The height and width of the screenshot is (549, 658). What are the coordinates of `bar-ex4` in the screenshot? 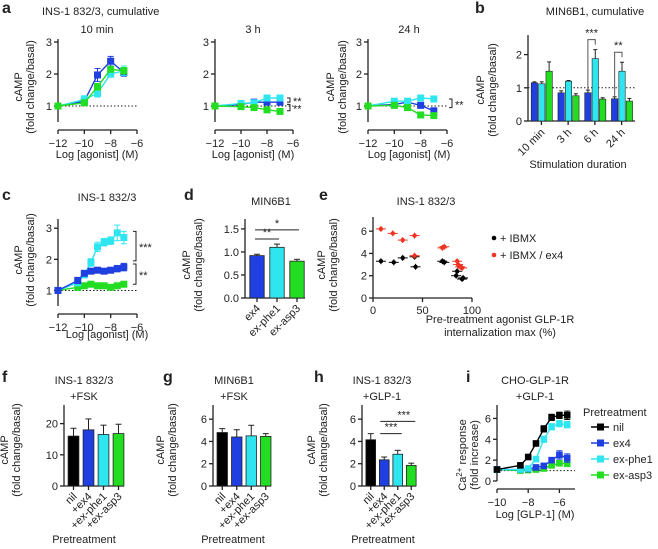 It's located at (534, 102).